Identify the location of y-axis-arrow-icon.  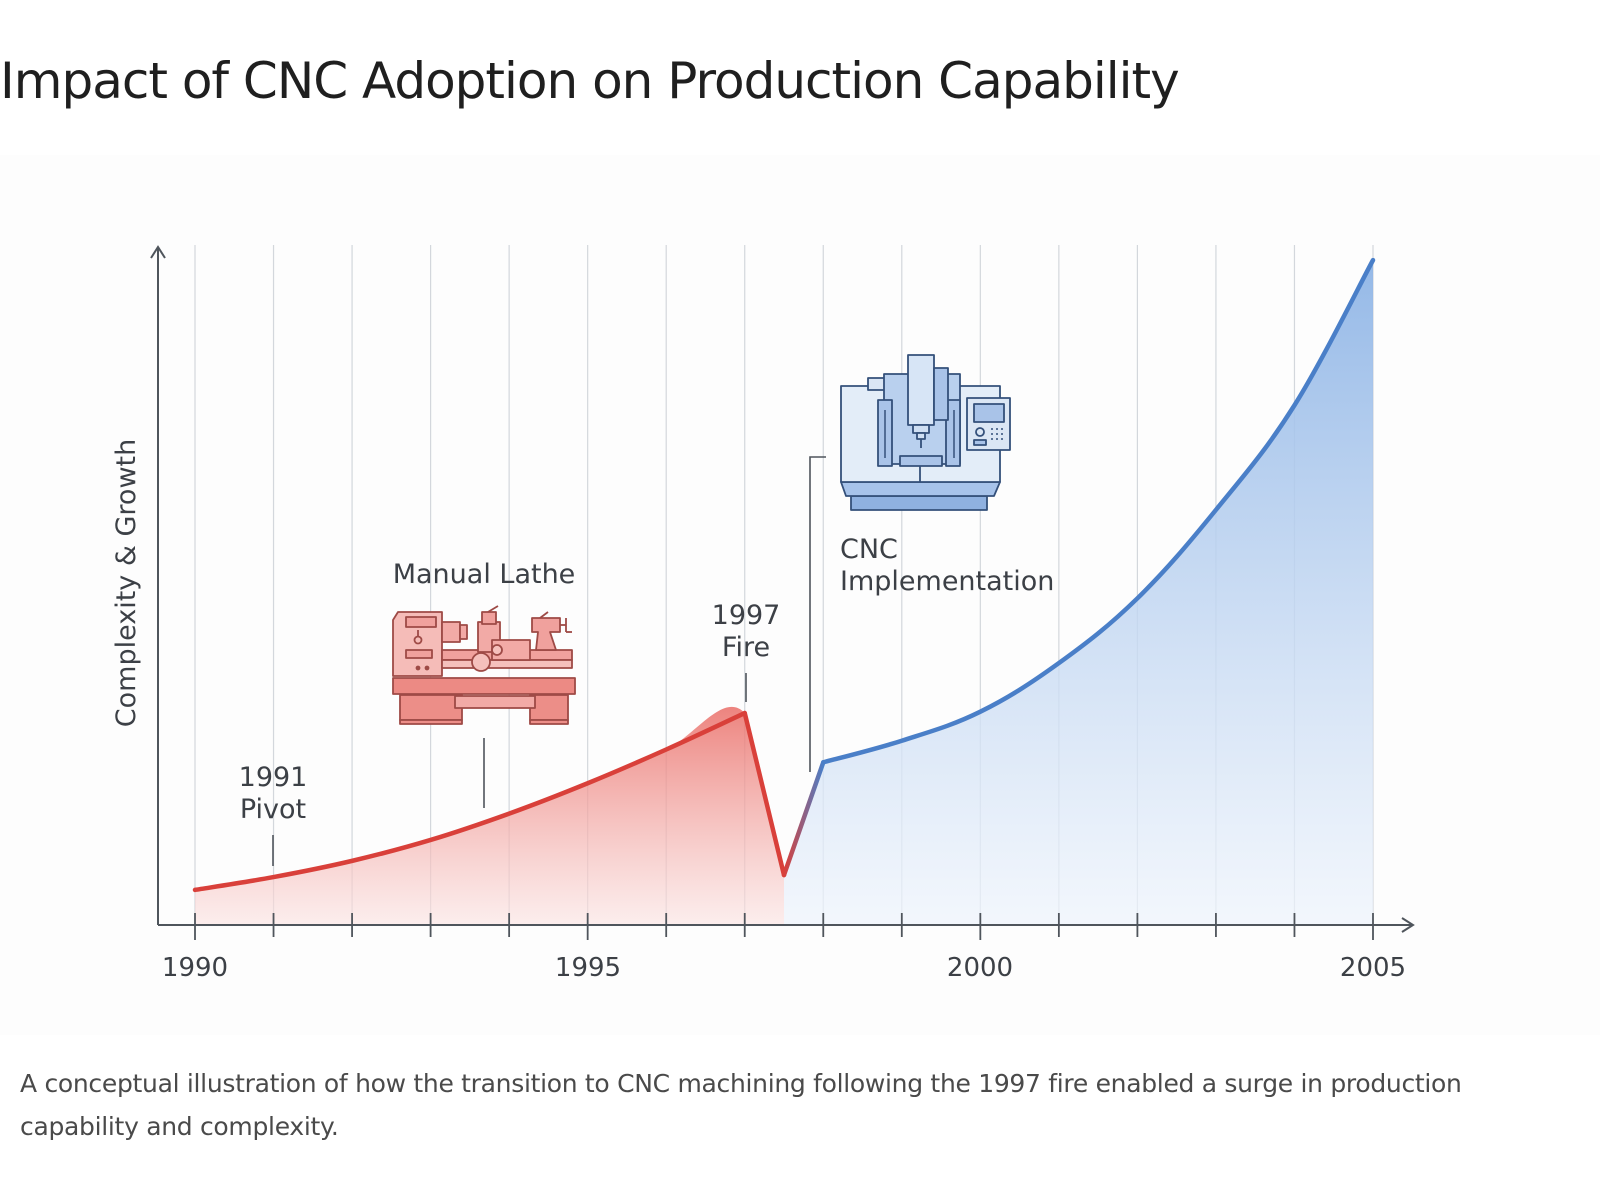
(158, 252).